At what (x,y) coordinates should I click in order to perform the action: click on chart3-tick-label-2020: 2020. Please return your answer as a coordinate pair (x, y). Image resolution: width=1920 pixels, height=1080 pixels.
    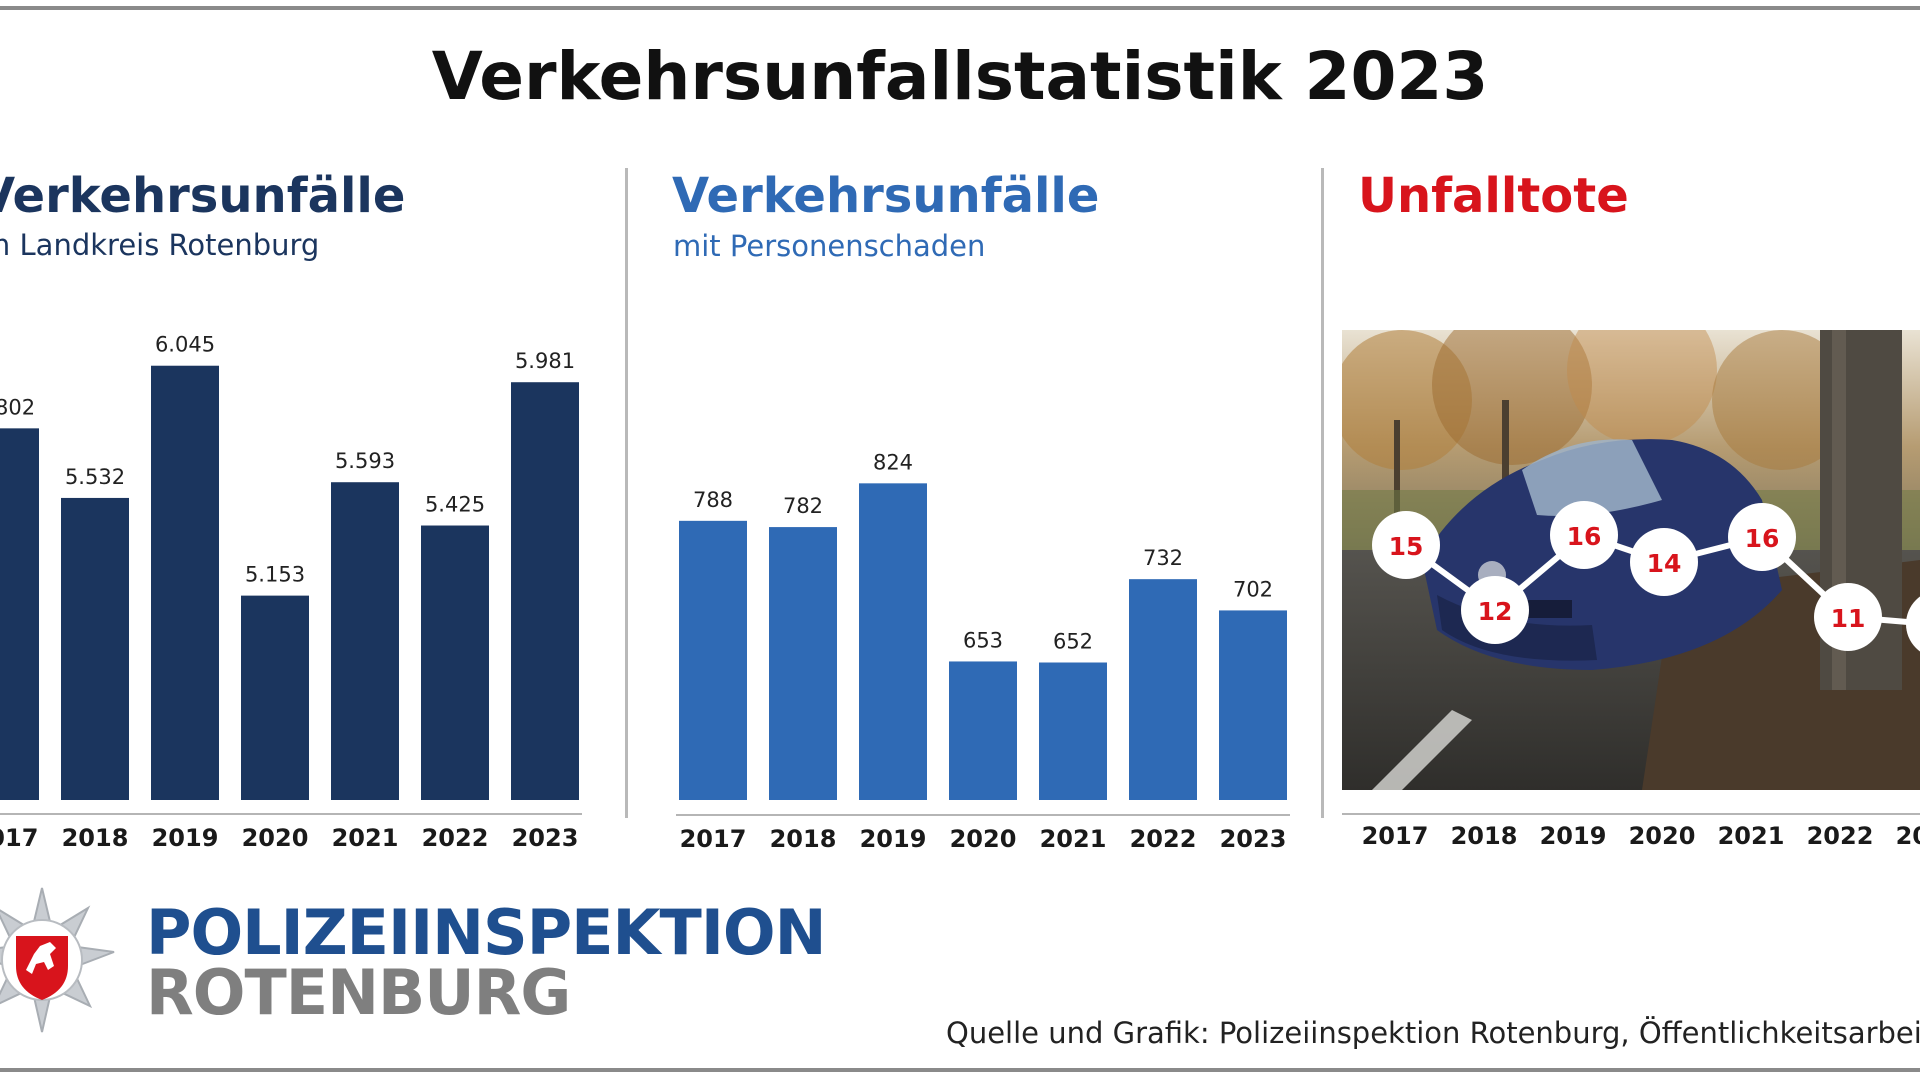
    Looking at the image, I should click on (1662, 836).